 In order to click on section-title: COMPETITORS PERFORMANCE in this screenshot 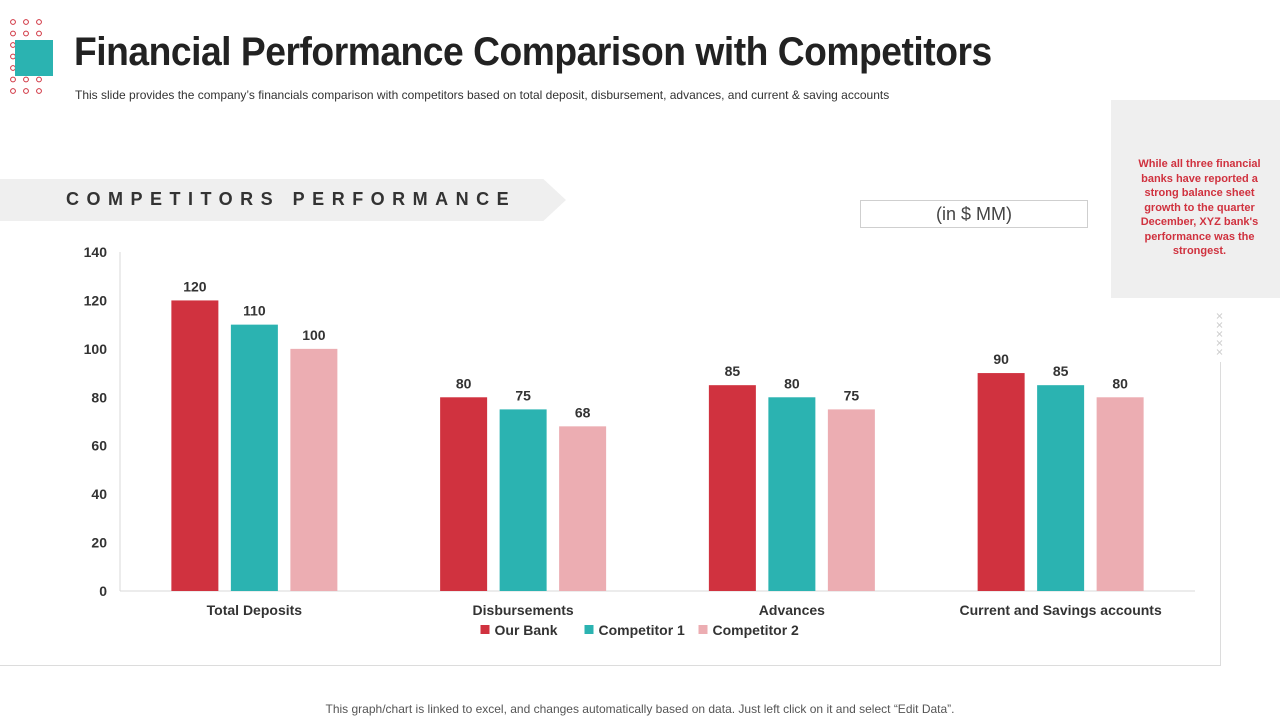, I will do `click(291, 199)`.